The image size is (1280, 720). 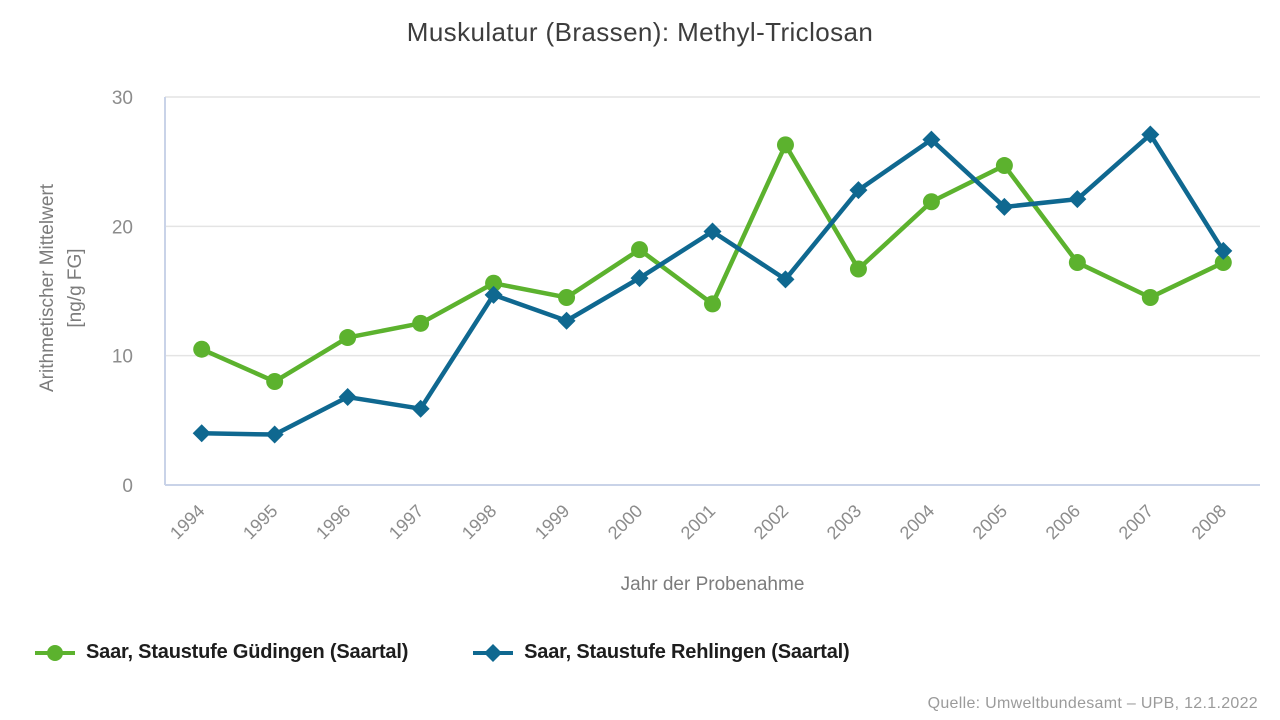 What do you see at coordinates (1092, 703) in the screenshot?
I see `source-attribution: Quelle: Umweltbundesamt – UPB, 12.1.2022` at bounding box center [1092, 703].